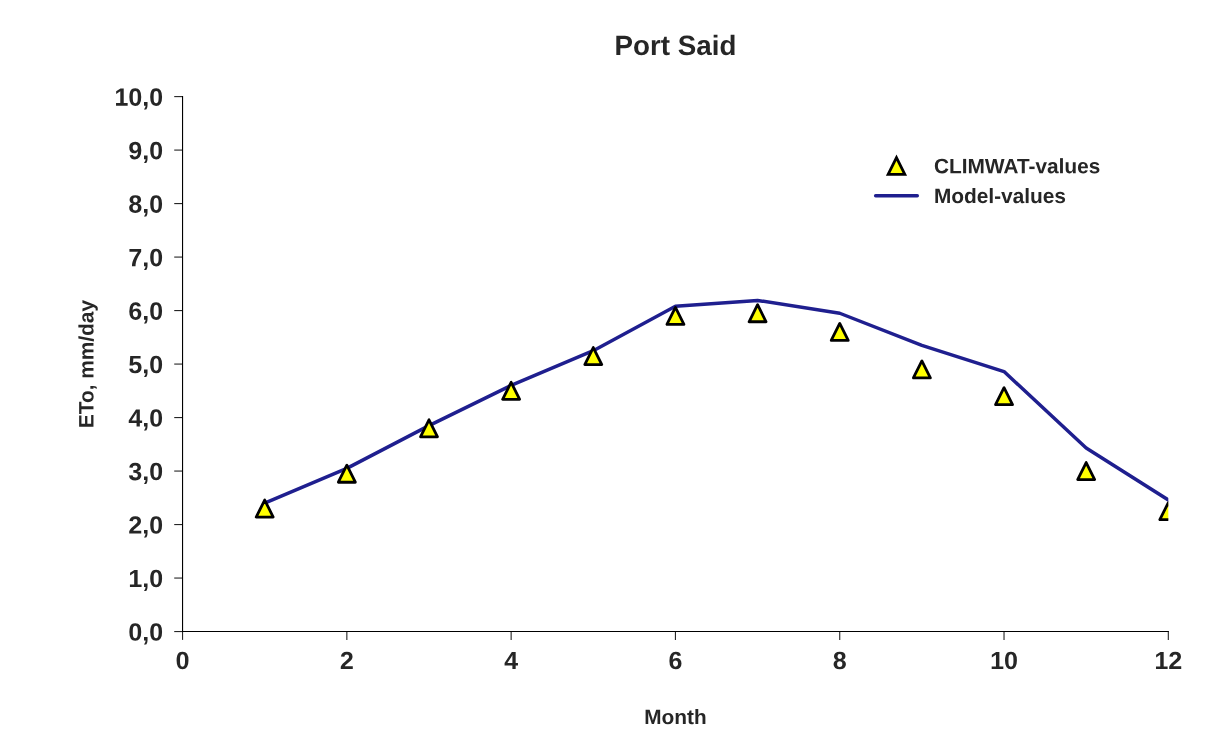 This screenshot has height=743, width=1217. Describe the element at coordinates (346, 660) in the screenshot. I see `x-tick-label: 2` at that location.